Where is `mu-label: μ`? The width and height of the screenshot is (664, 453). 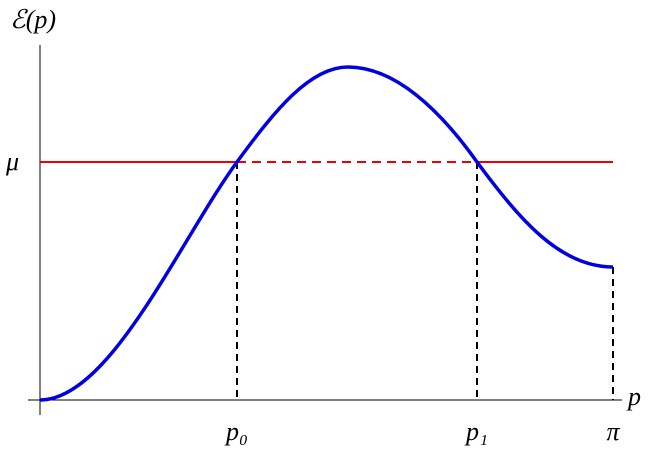
mu-label: μ is located at coordinates (12, 161).